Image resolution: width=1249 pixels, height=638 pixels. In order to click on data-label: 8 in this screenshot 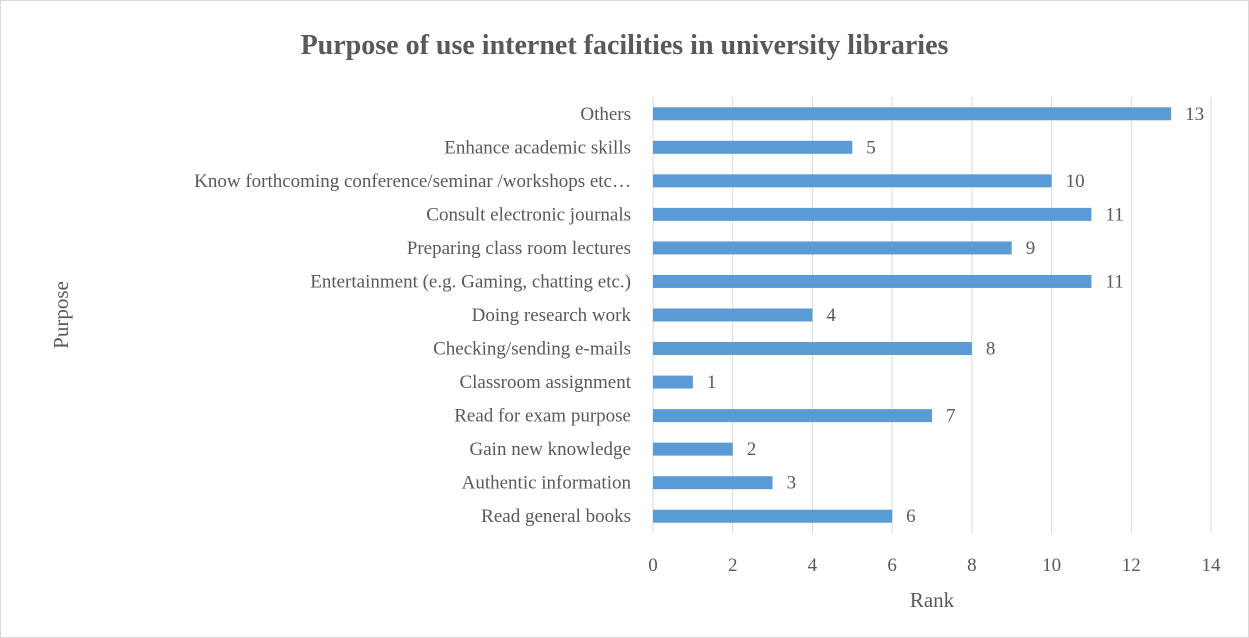, I will do `click(991, 349)`.